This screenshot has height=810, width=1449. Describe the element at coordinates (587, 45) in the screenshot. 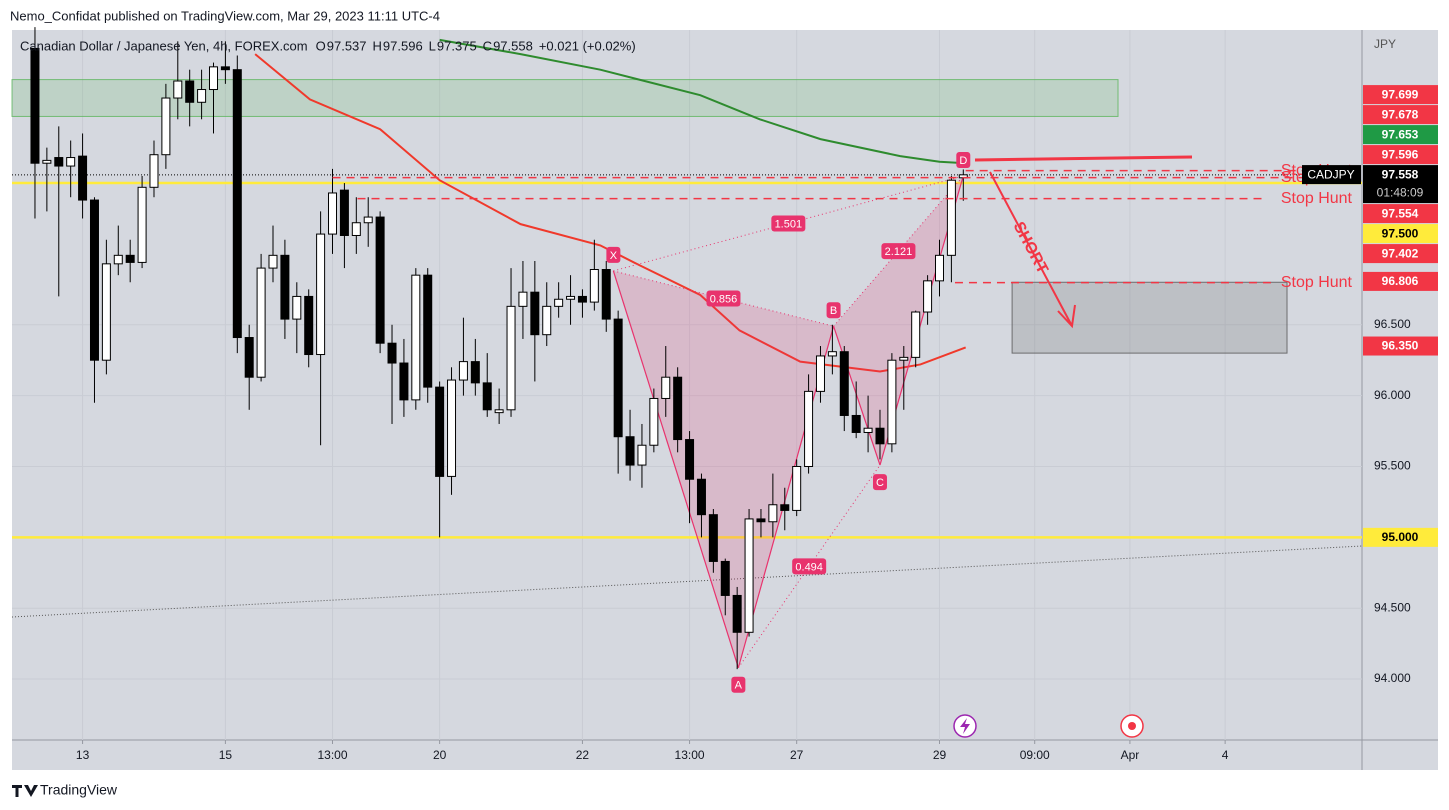

I see `change: +0.021 (+0.02%)` at that location.